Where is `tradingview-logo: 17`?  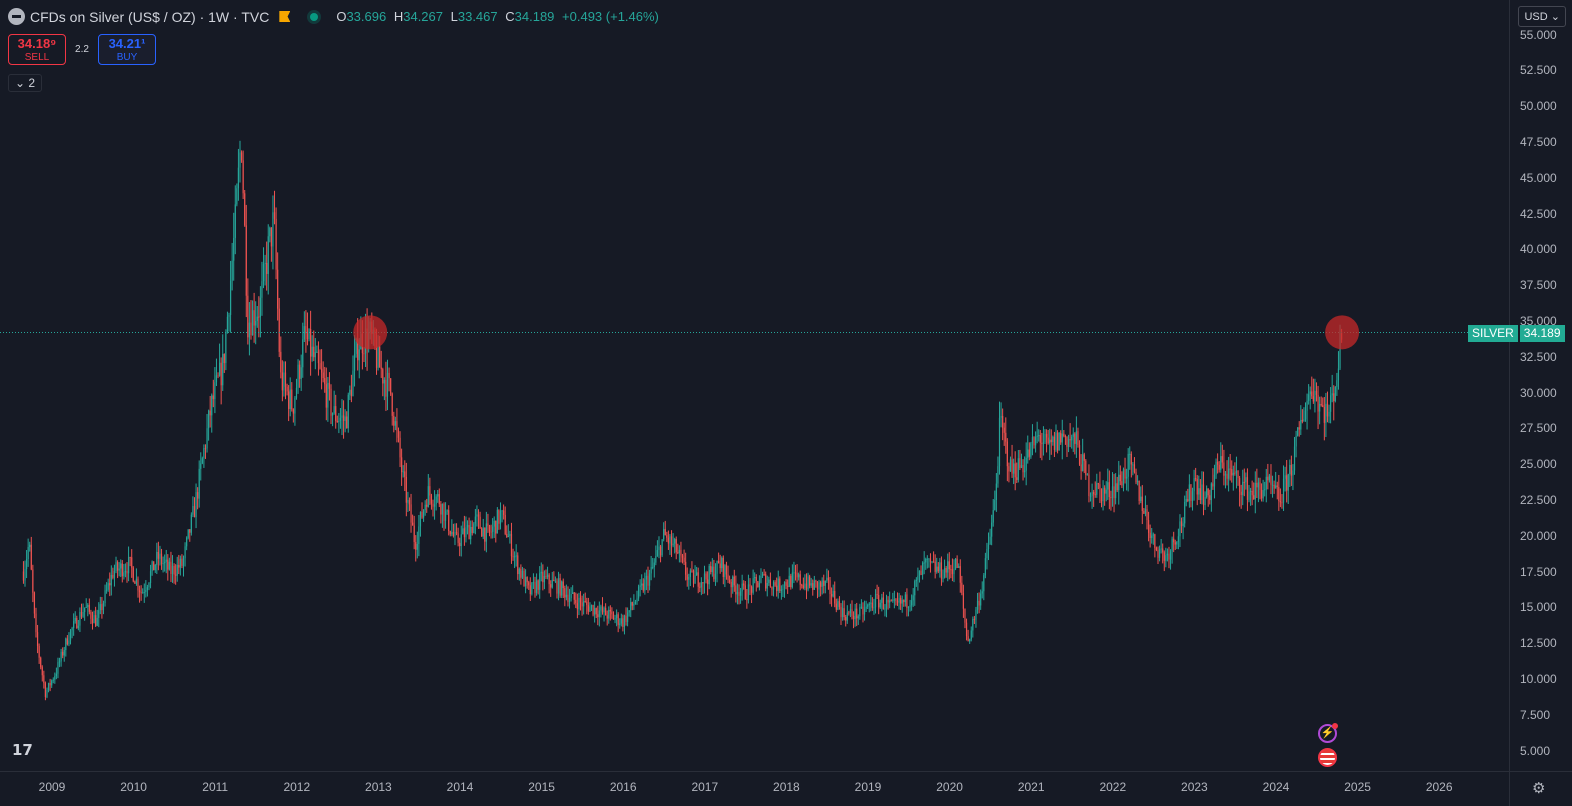 tradingview-logo: 17 is located at coordinates (22, 750).